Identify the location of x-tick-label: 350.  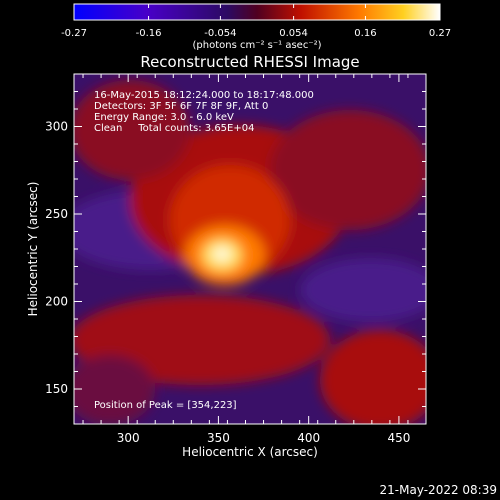
(218, 438).